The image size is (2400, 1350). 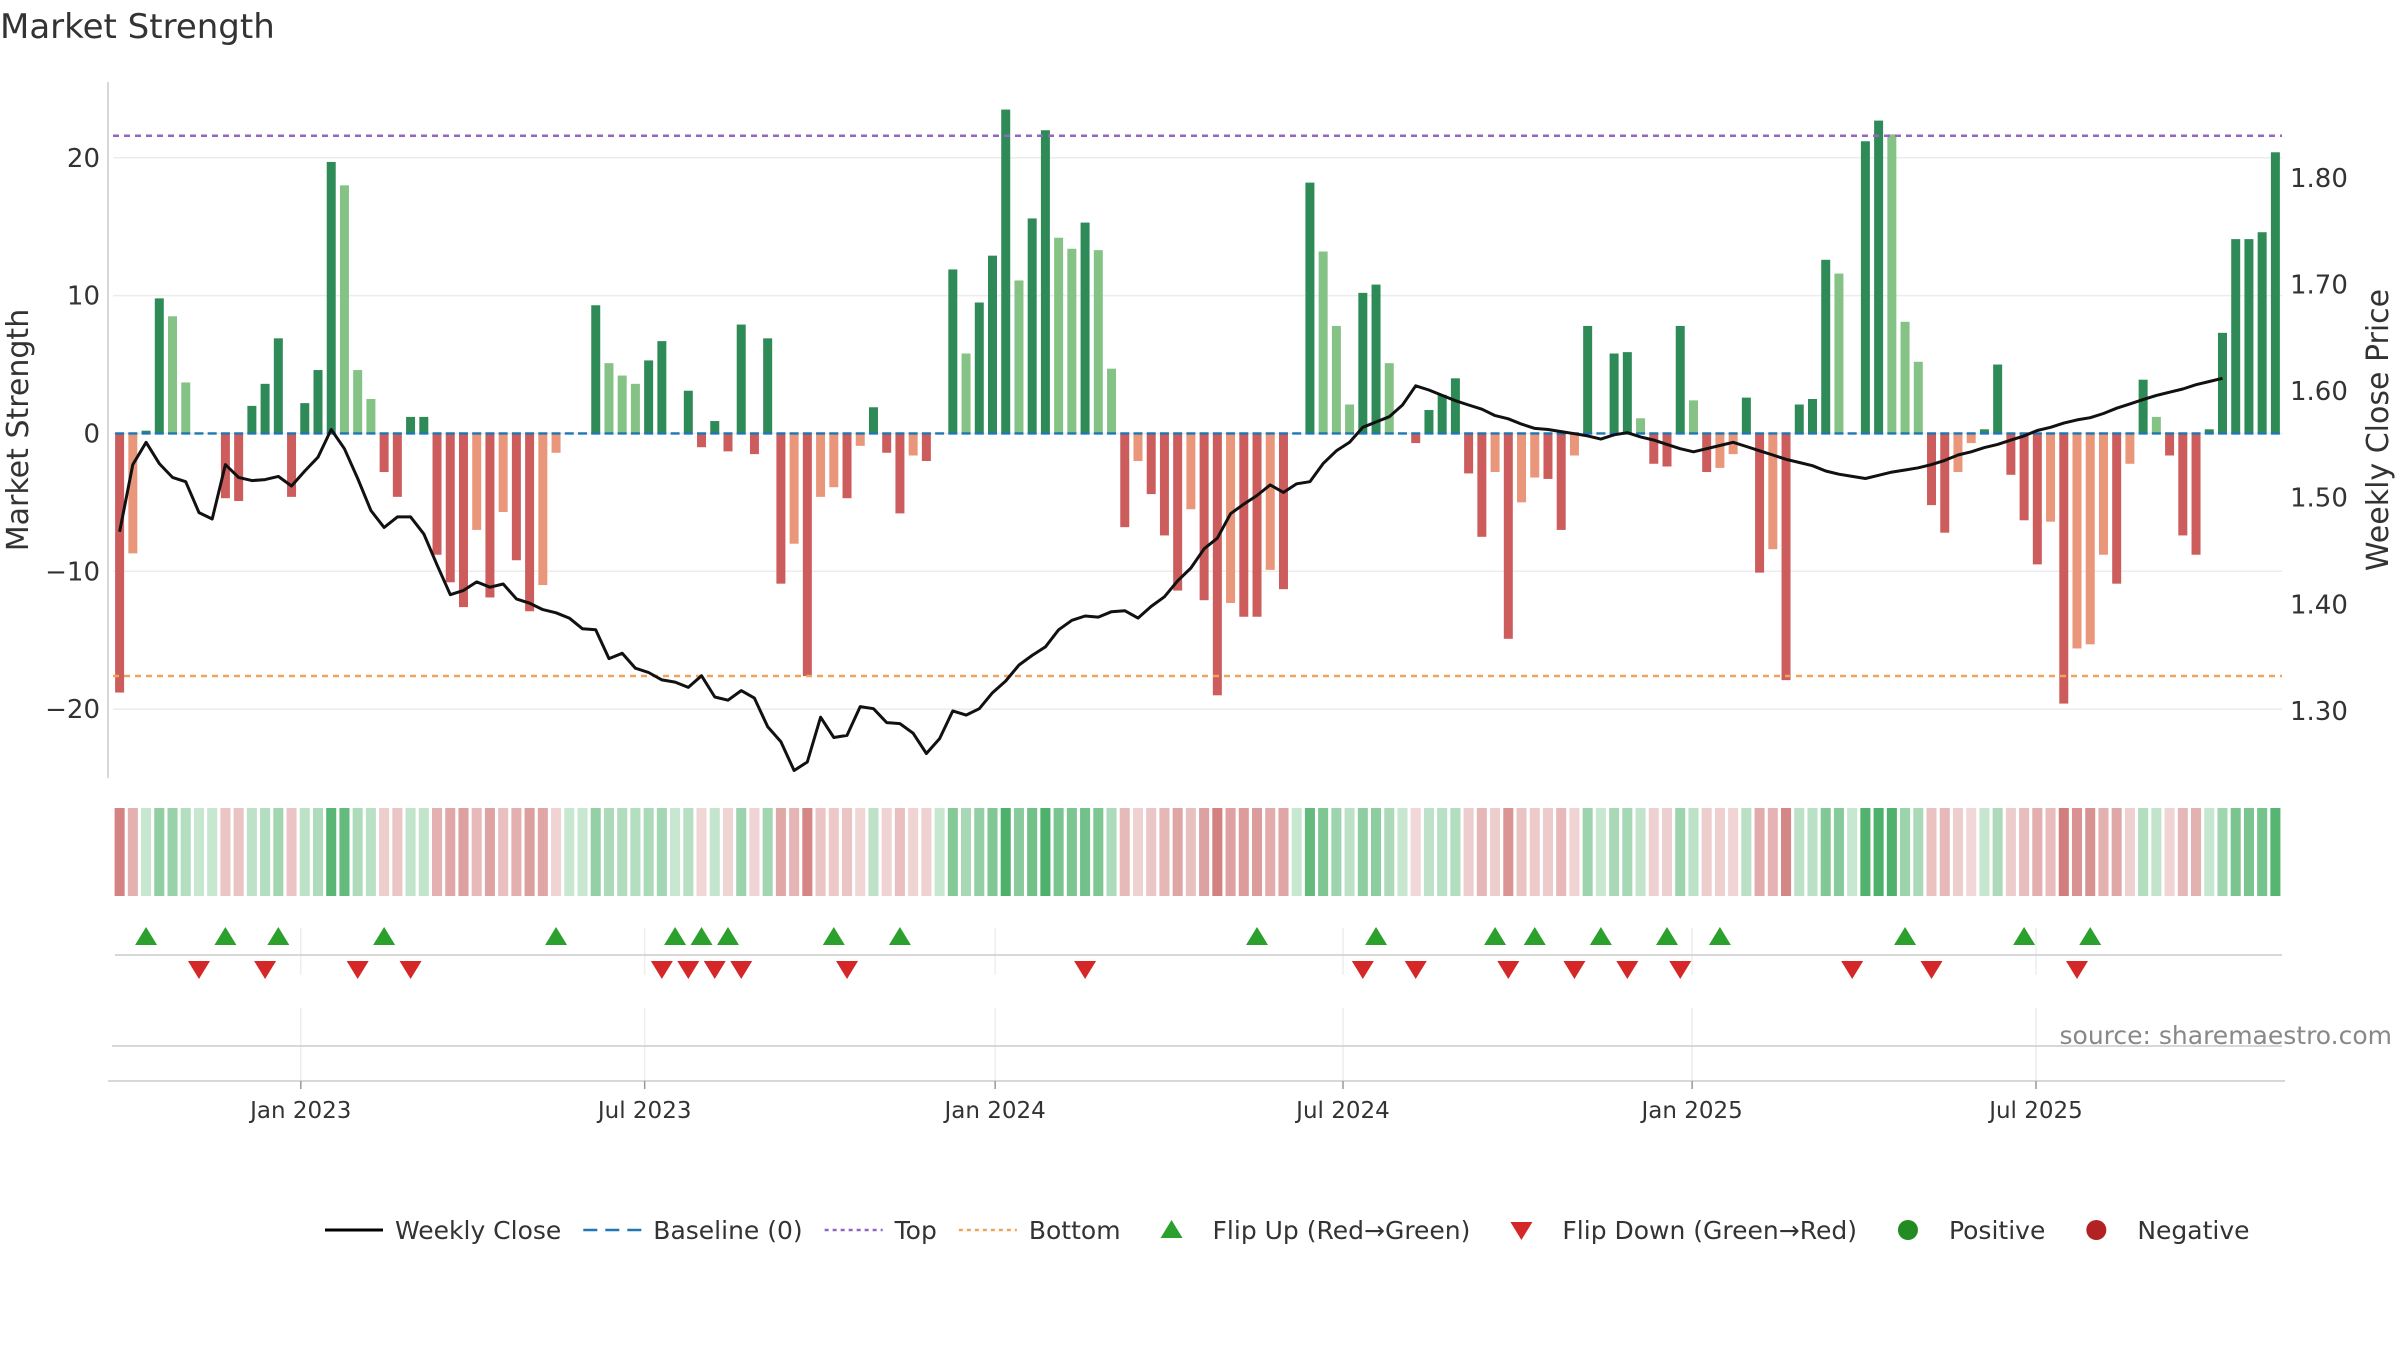 I want to click on legend-label: Bottom, so click(x=1075, y=1230).